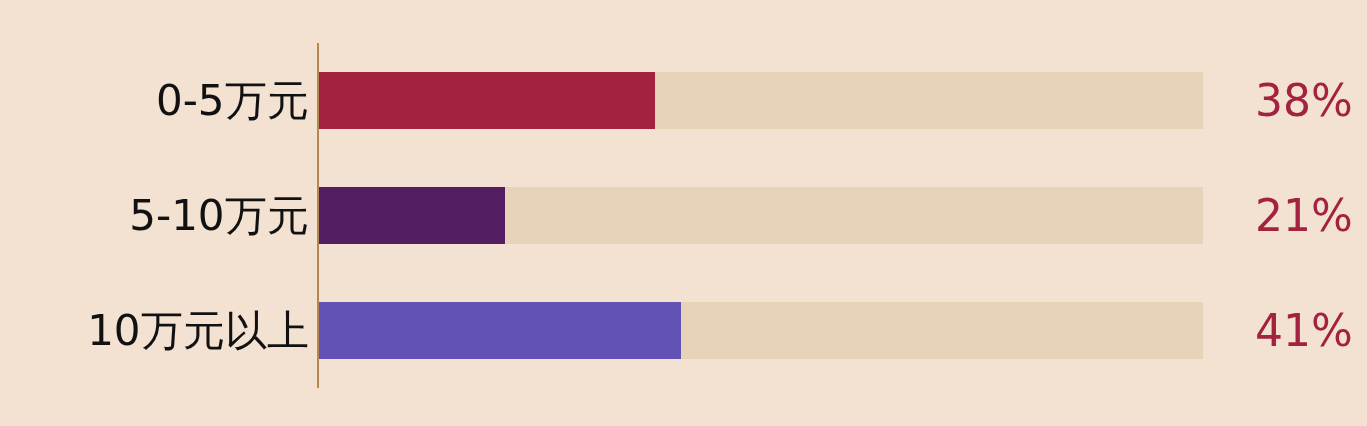 Image resolution: width=1367 pixels, height=426 pixels. What do you see at coordinates (219, 216) in the screenshot?
I see `y-tick-label: 5-10万元` at bounding box center [219, 216].